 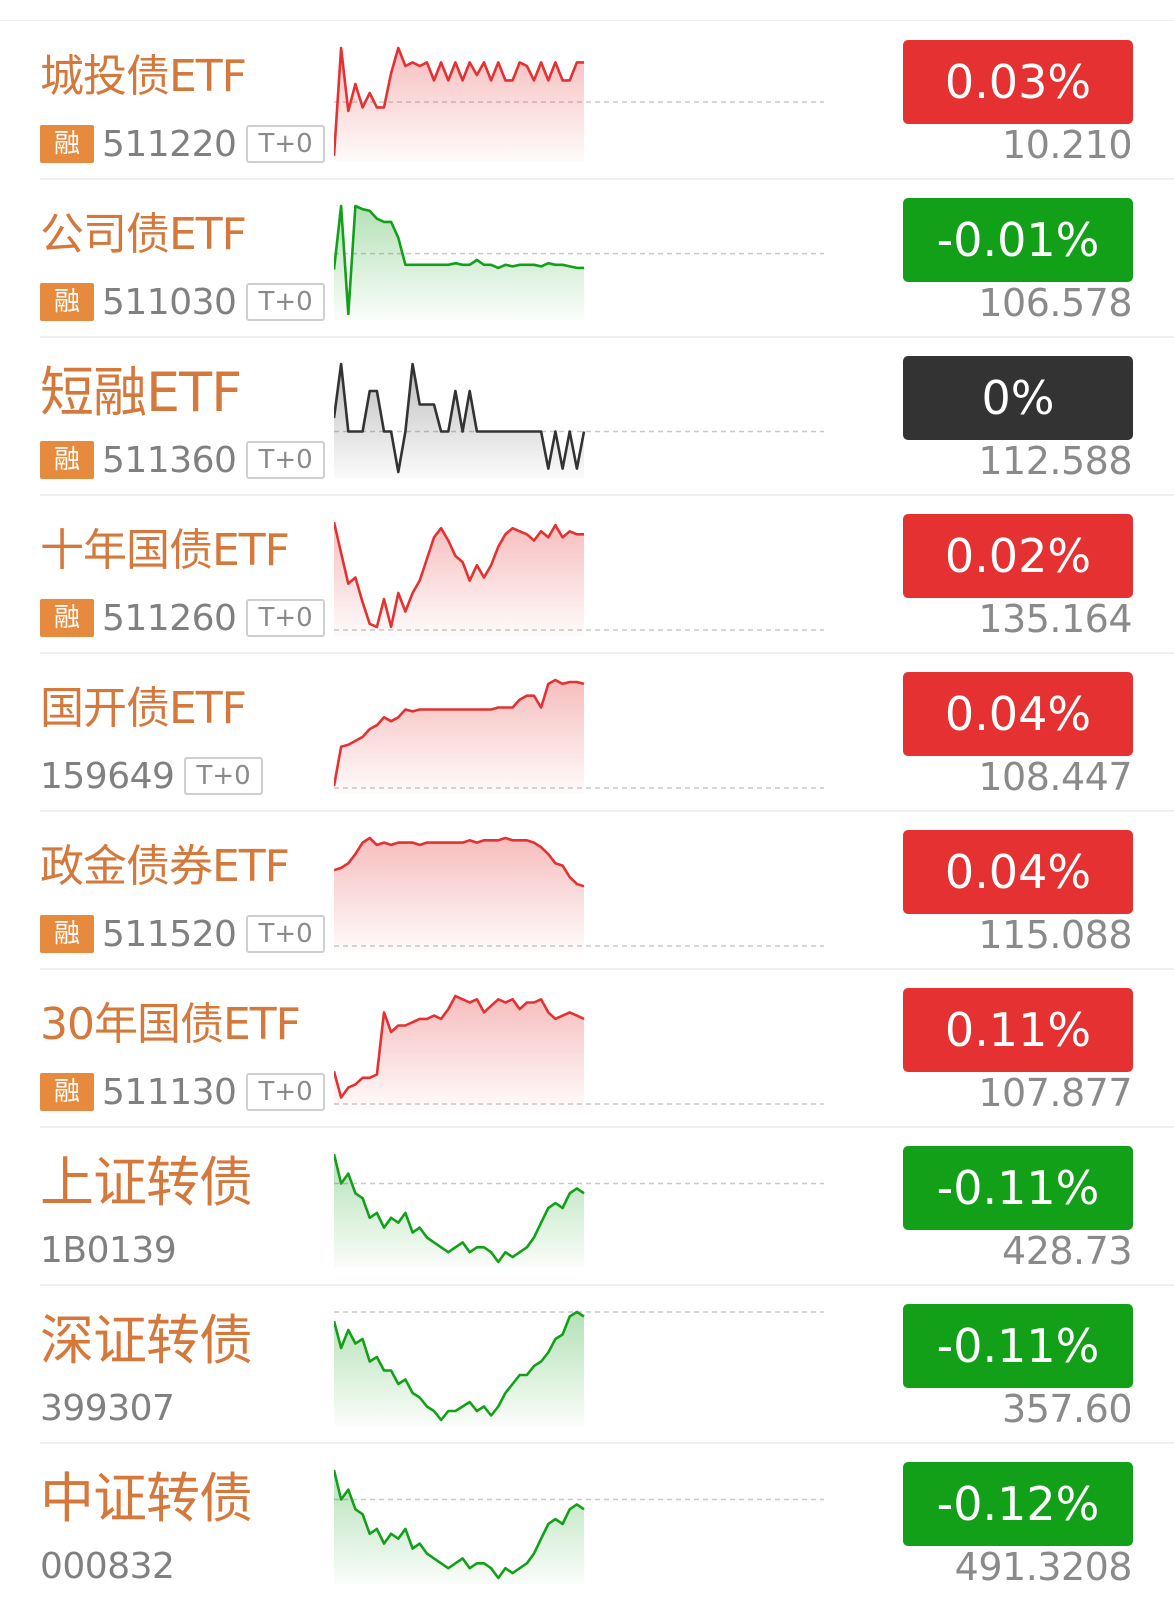 What do you see at coordinates (587, 1207) in the screenshot?
I see `list-item: 上证转债 1B0139 -0.11% 428.73` at bounding box center [587, 1207].